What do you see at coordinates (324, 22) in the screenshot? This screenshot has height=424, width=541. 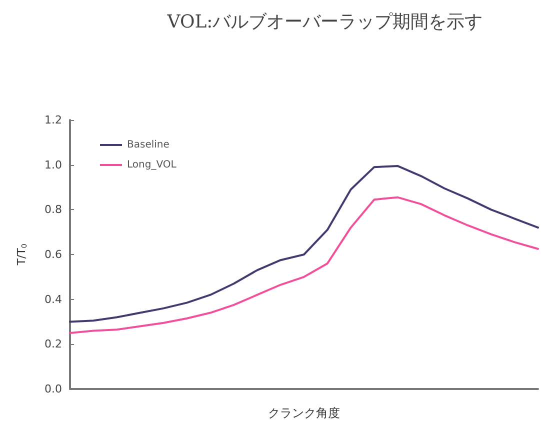 I see `chart-title: VOL:バルブオーバーラップ期間を示す` at bounding box center [324, 22].